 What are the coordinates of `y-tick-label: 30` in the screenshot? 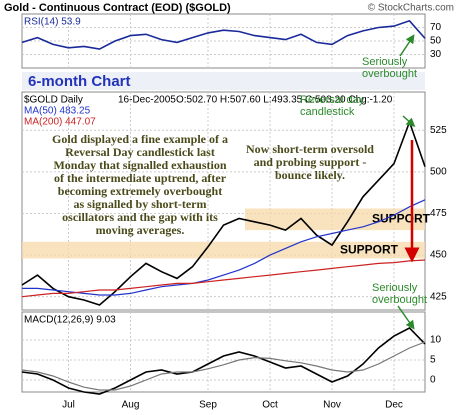 It's located at (436, 54).